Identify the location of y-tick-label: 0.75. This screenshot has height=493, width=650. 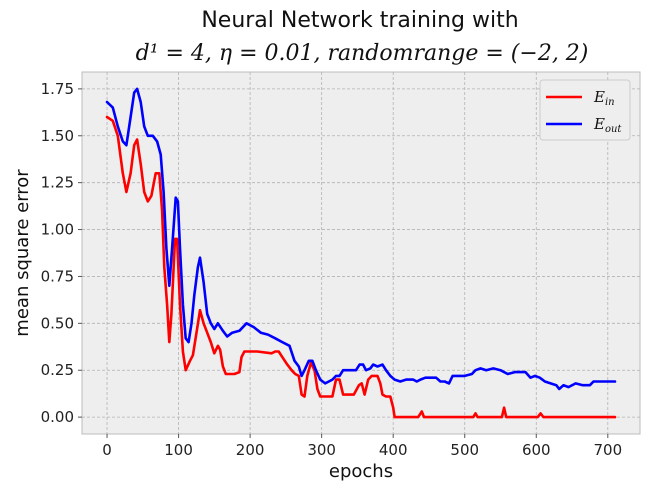
(57, 276).